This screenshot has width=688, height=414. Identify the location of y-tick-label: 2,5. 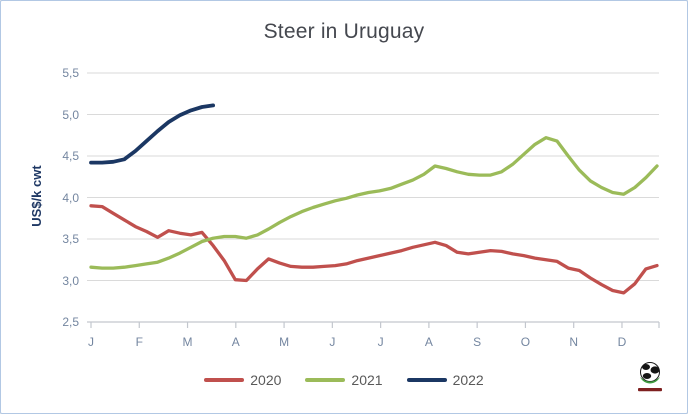
(70, 322).